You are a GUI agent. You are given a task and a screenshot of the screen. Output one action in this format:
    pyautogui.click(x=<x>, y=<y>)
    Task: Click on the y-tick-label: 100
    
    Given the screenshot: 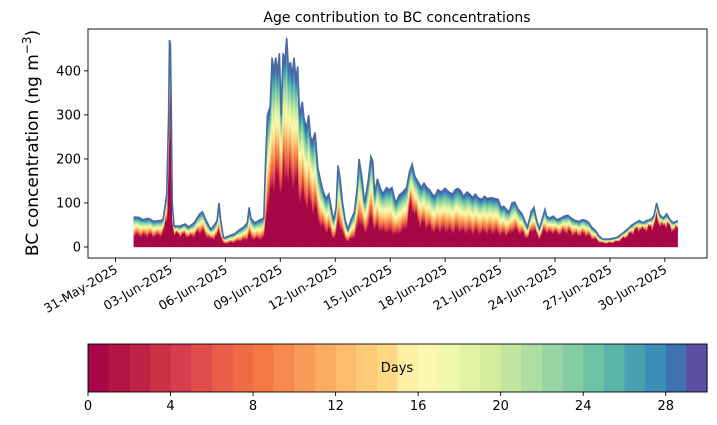 What is the action you would take?
    pyautogui.click(x=68, y=203)
    